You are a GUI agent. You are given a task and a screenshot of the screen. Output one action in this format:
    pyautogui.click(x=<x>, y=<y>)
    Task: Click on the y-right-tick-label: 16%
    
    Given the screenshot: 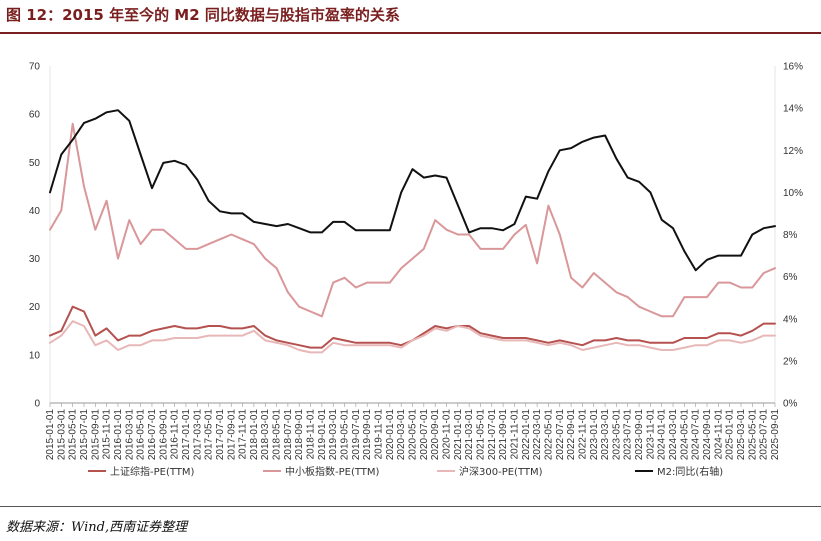 What is the action you would take?
    pyautogui.click(x=793, y=67)
    